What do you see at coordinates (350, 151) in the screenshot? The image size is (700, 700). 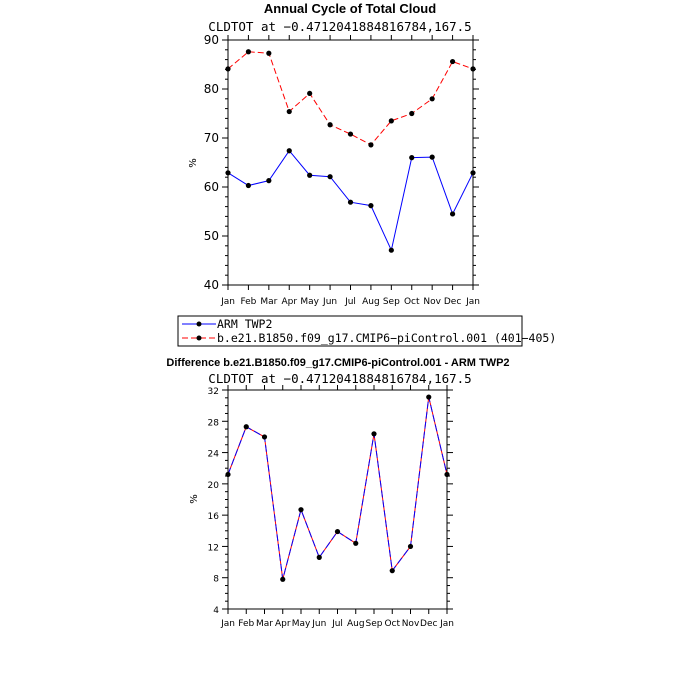 I see `chart1-series-layer` at bounding box center [350, 151].